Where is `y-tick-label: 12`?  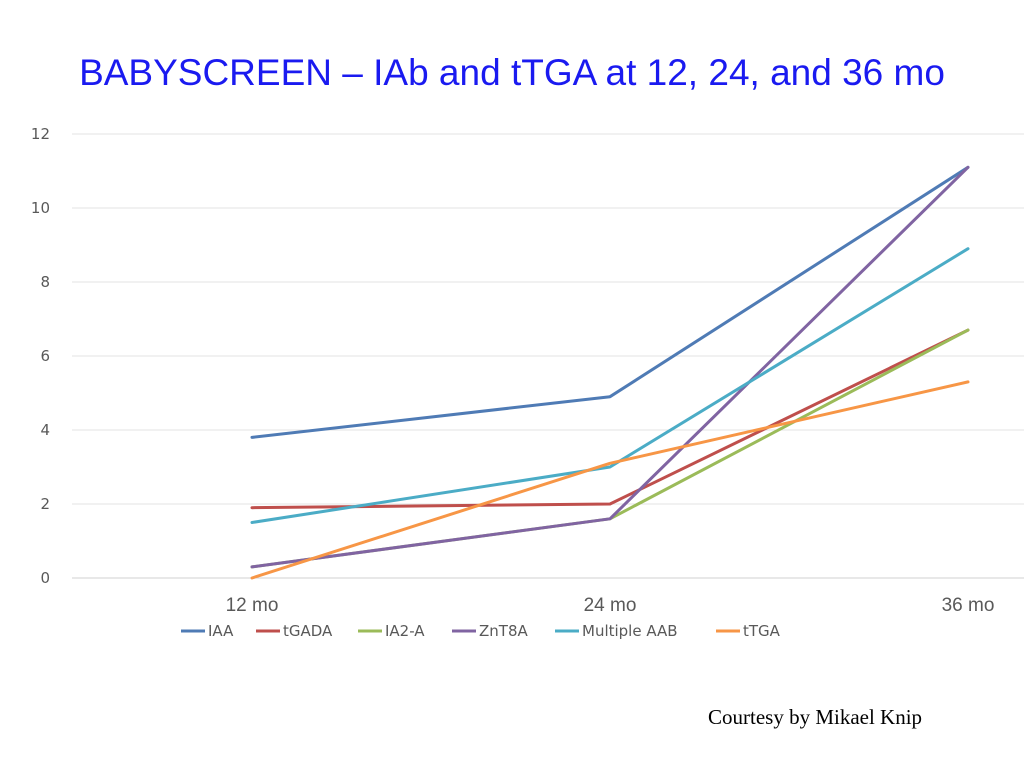 y-tick-label: 12 is located at coordinates (40, 134).